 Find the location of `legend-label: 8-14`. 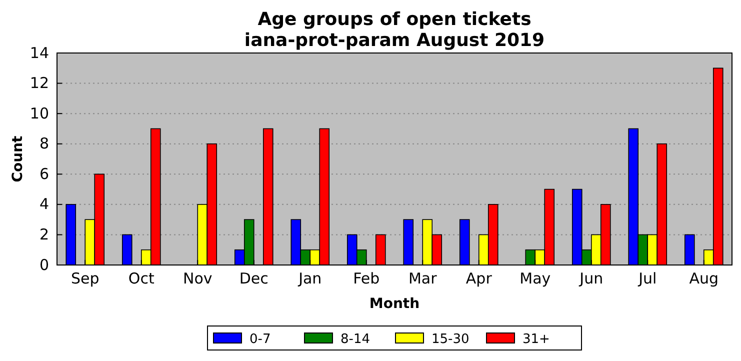

legend-label: 8-14 is located at coordinates (355, 339).